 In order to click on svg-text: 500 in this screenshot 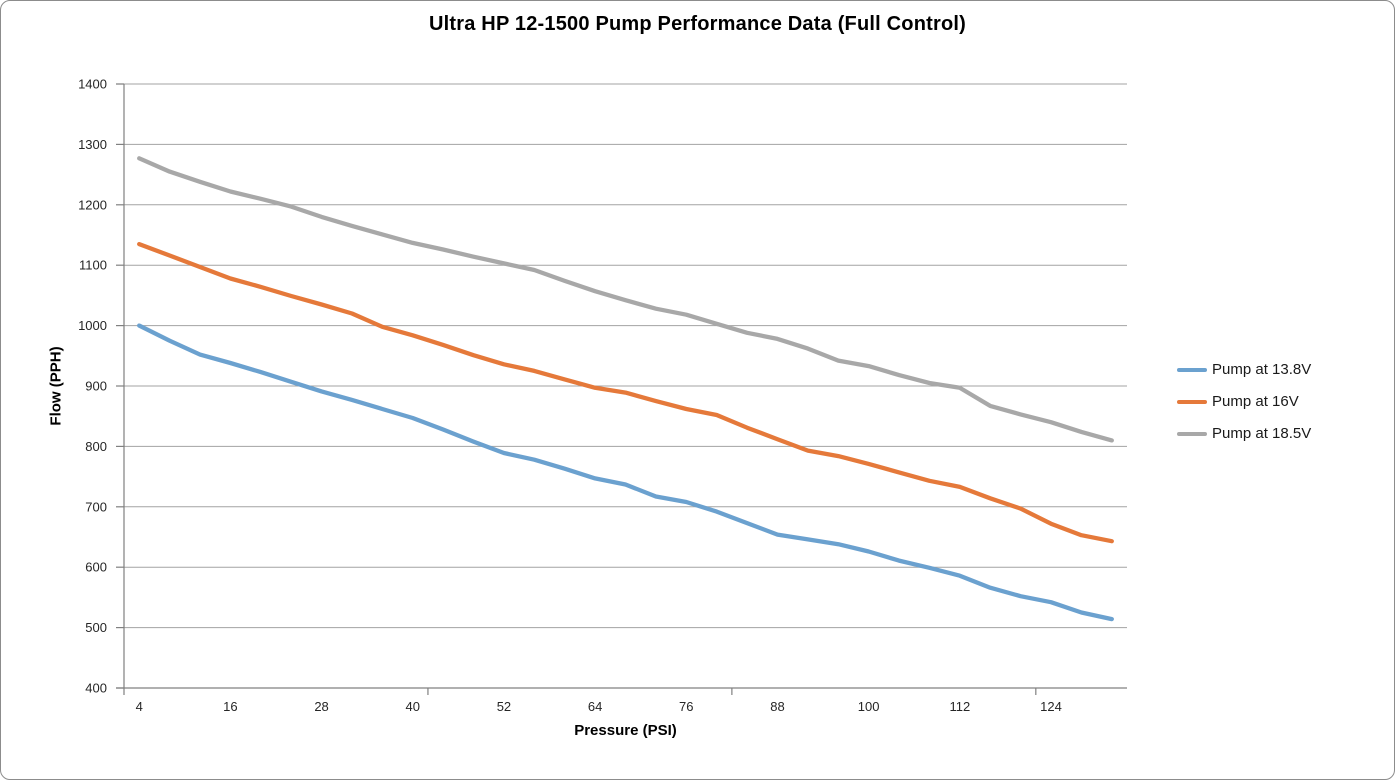, I will do `click(96, 627)`.